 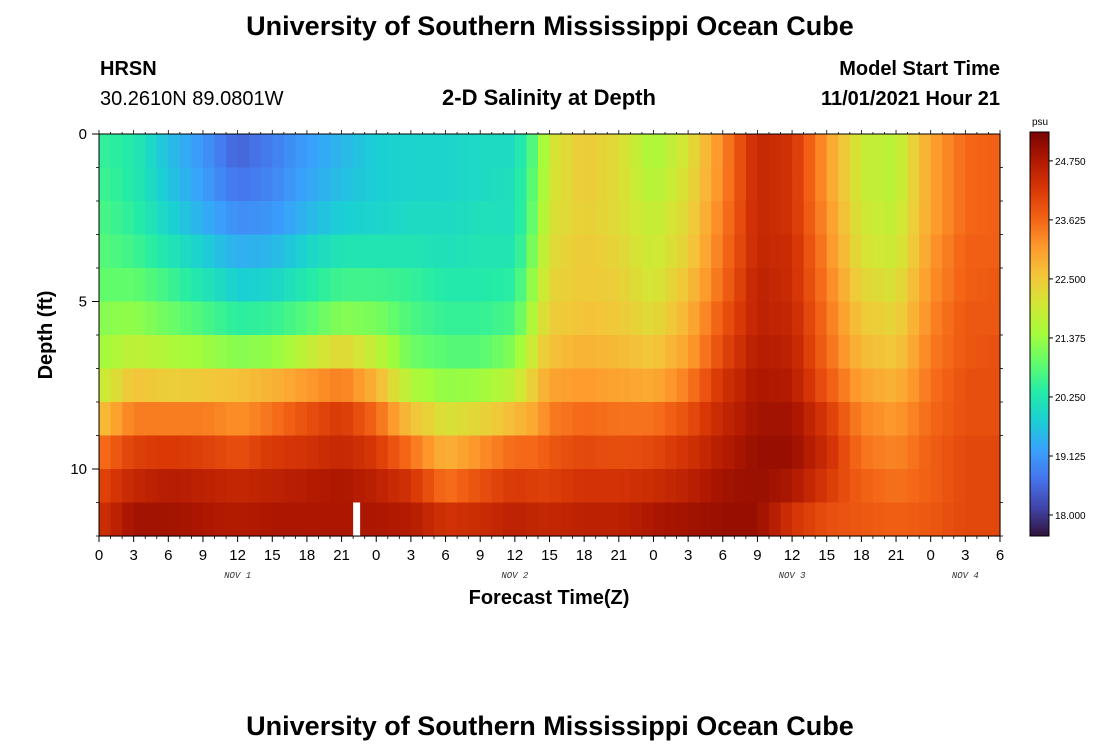 What do you see at coordinates (515, 576) in the screenshot?
I see `date-label: NOV 2` at bounding box center [515, 576].